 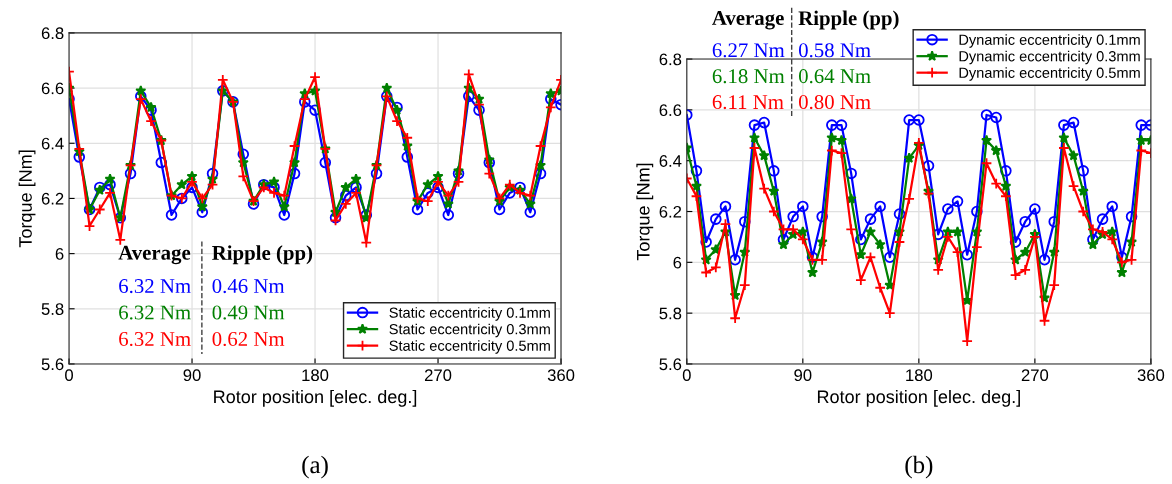 What do you see at coordinates (748, 76) in the screenshot?
I see `annotation: 6.18 Nm` at bounding box center [748, 76].